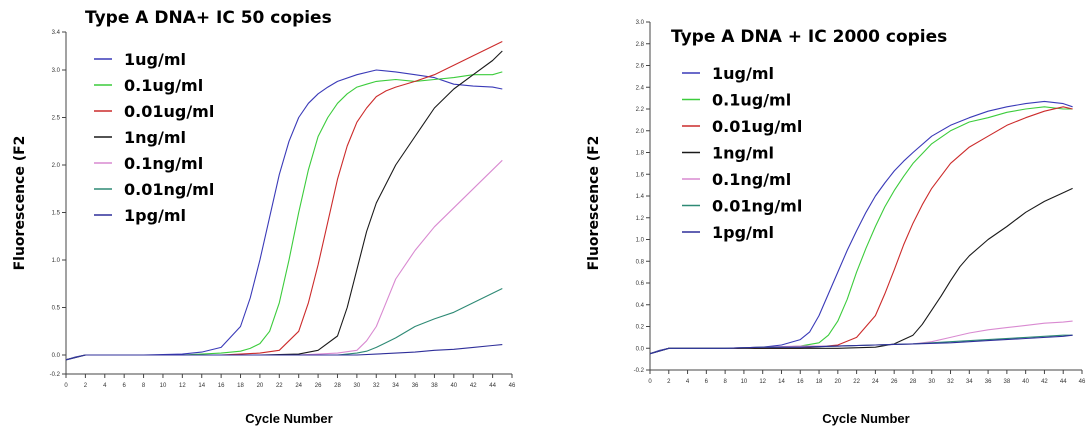 Image resolution: width=1089 pixels, height=432 pixels. Describe the element at coordinates (640, 197) in the screenshot. I see `y-tick-label: 1.4` at that location.